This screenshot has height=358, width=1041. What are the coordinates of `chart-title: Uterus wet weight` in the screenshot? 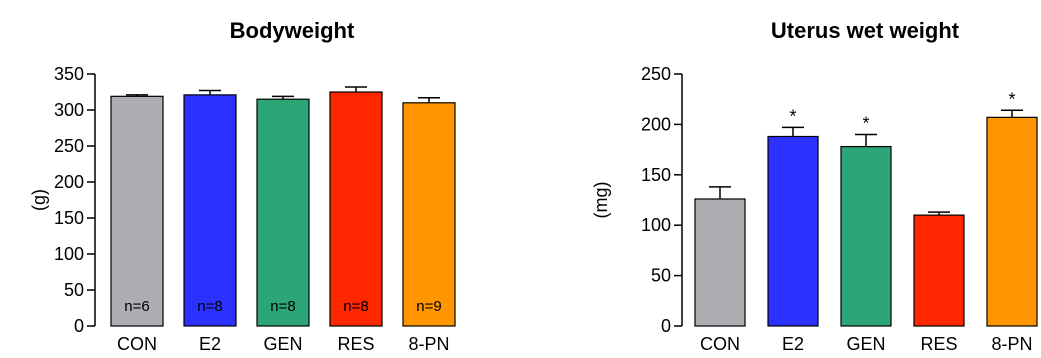 It's located at (865, 30).